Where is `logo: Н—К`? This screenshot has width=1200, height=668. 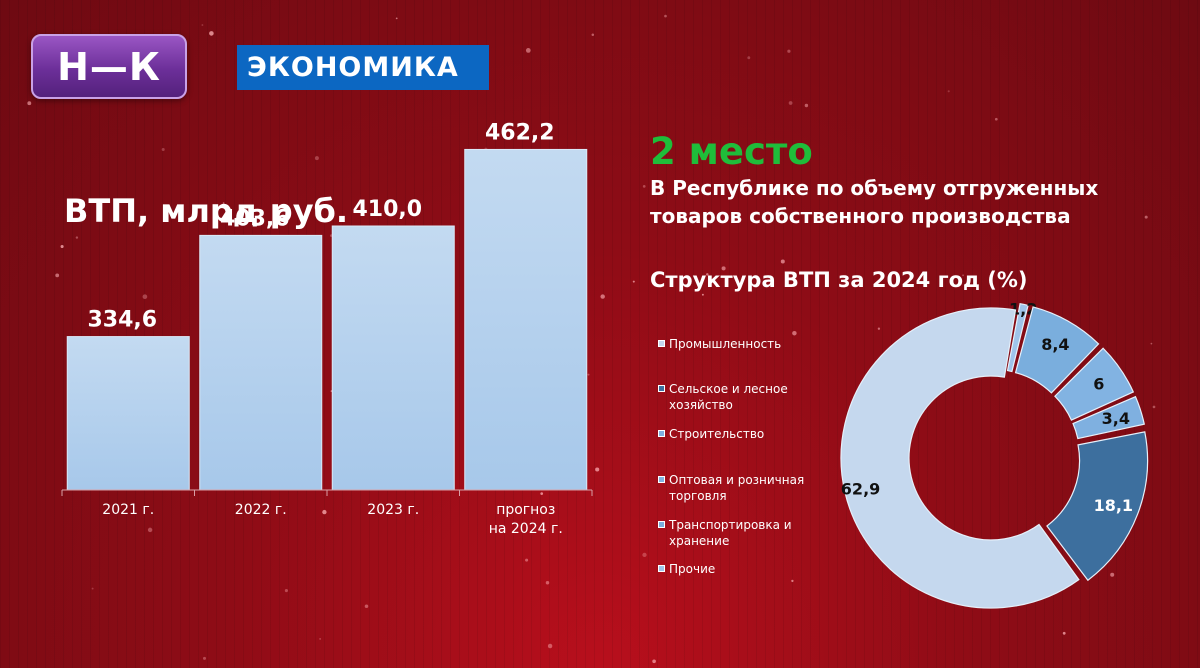
logo: Н—К is located at coordinates (109, 66).